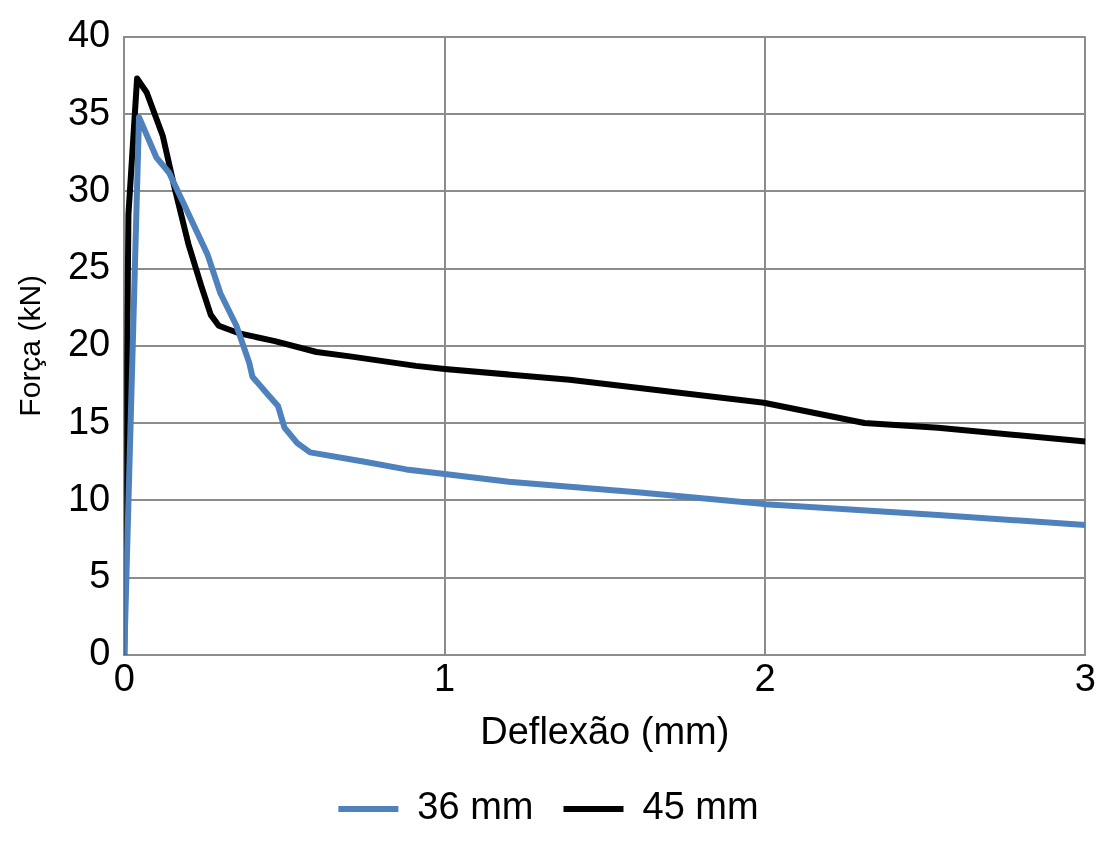  Describe the element at coordinates (89, 420) in the screenshot. I see `y-tick-label: 15` at that location.